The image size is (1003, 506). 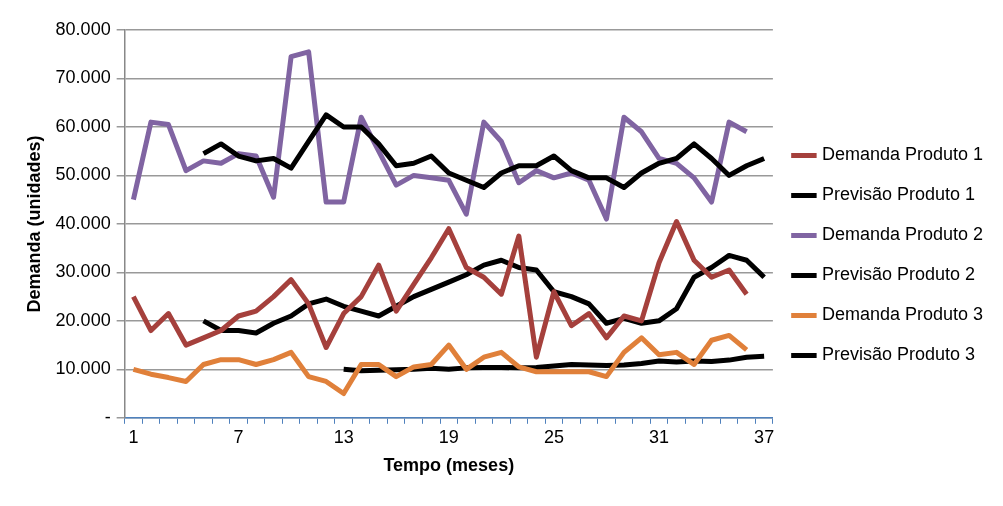 I want to click on y-tick-label: 20.000, so click(x=83, y=319).